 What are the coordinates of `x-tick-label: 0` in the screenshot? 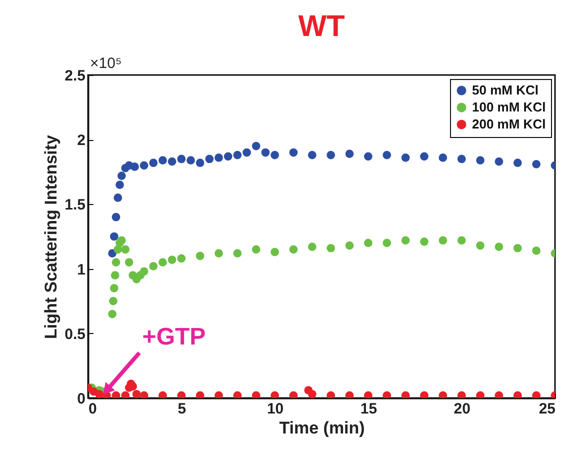 It's located at (92, 409).